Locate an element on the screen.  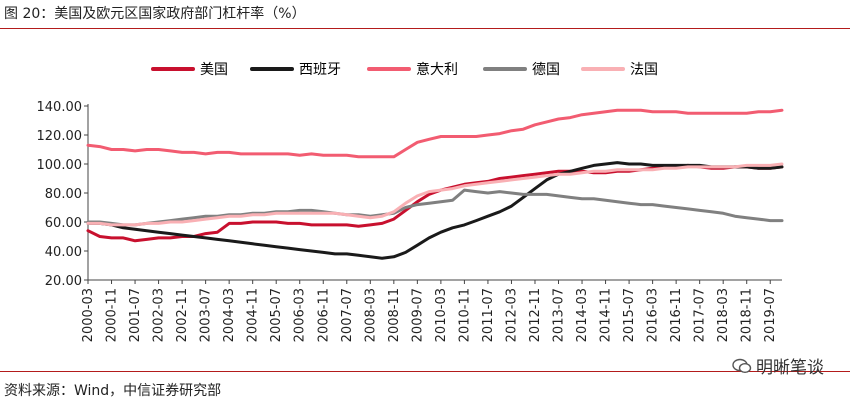
legend-label-1: 西班牙 is located at coordinates (320, 70).